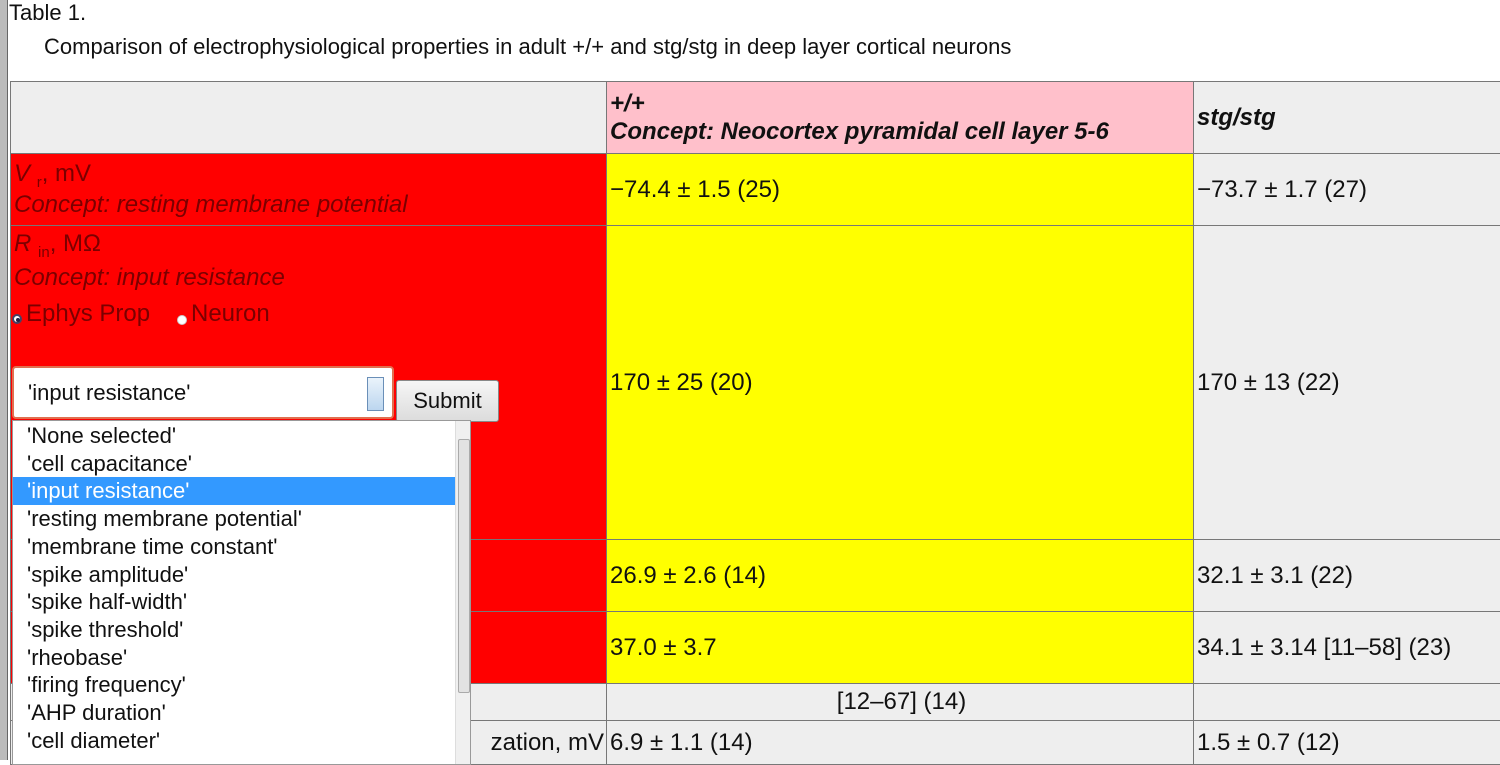  What do you see at coordinates (149, 277) in the screenshot?
I see `row-concept: Concept: input resistance` at bounding box center [149, 277].